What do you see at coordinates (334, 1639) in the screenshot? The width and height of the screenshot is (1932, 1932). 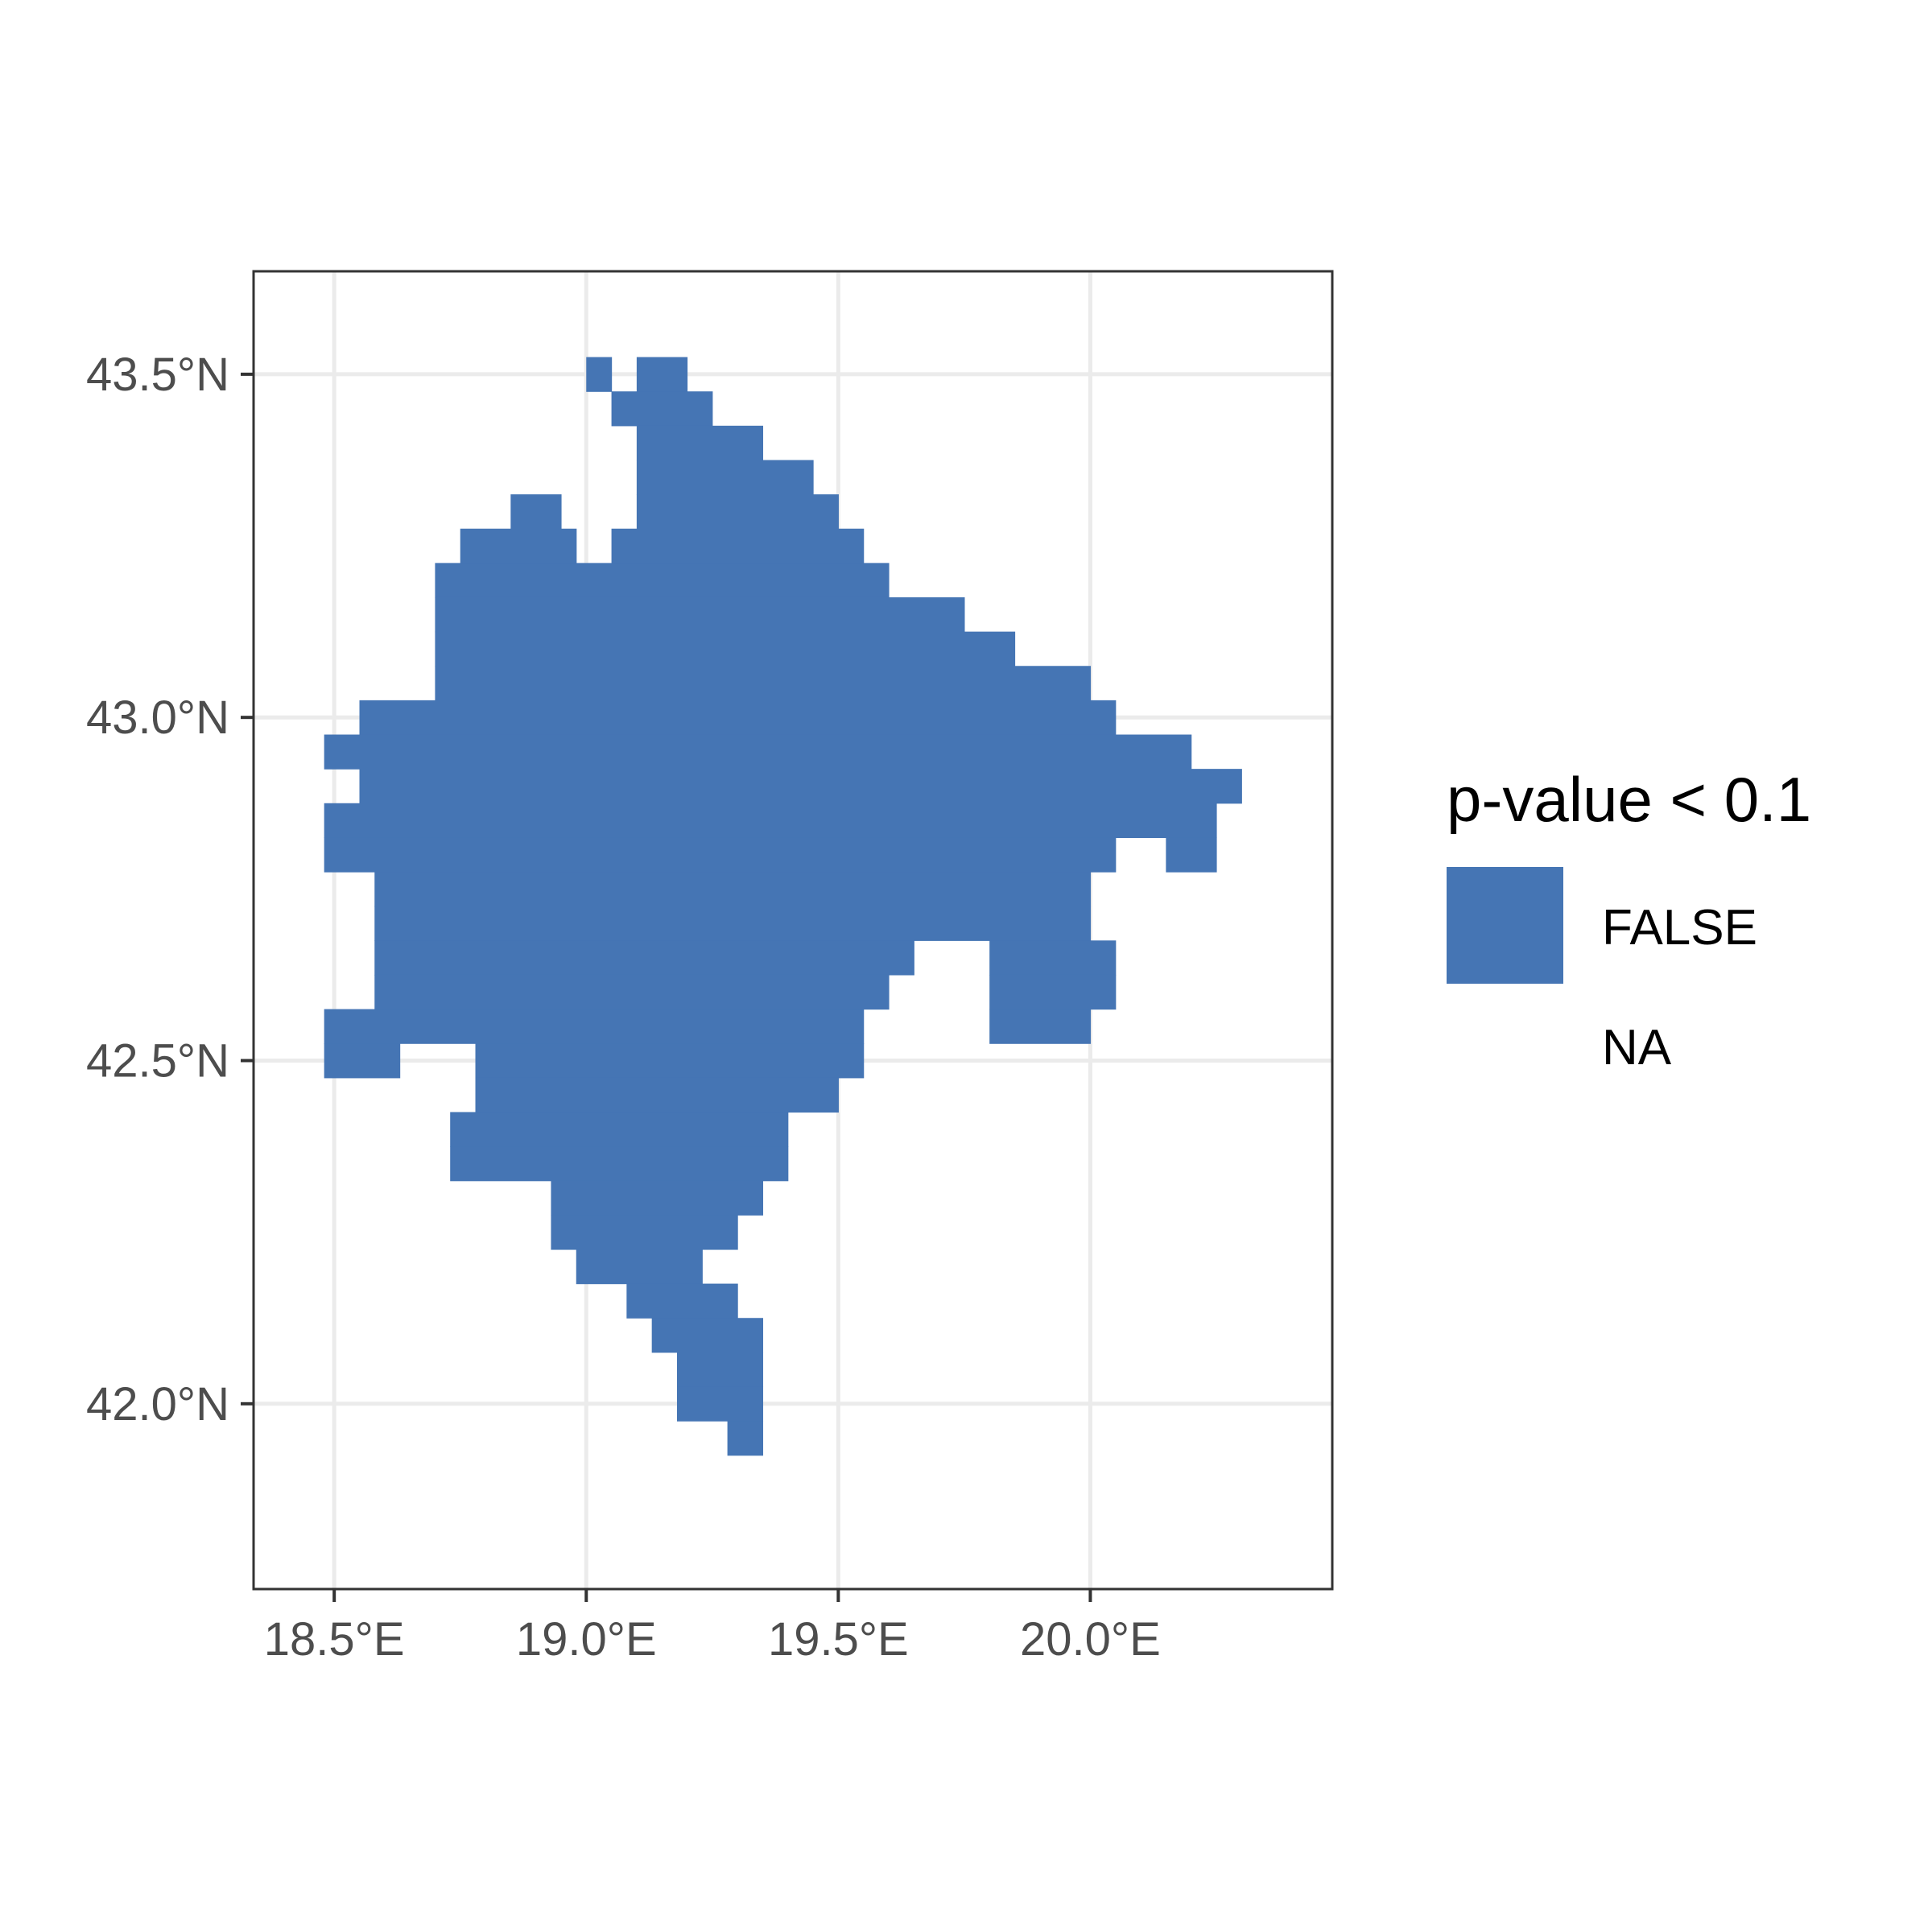 I see `x-tick-label-0: 18.5°E` at bounding box center [334, 1639].